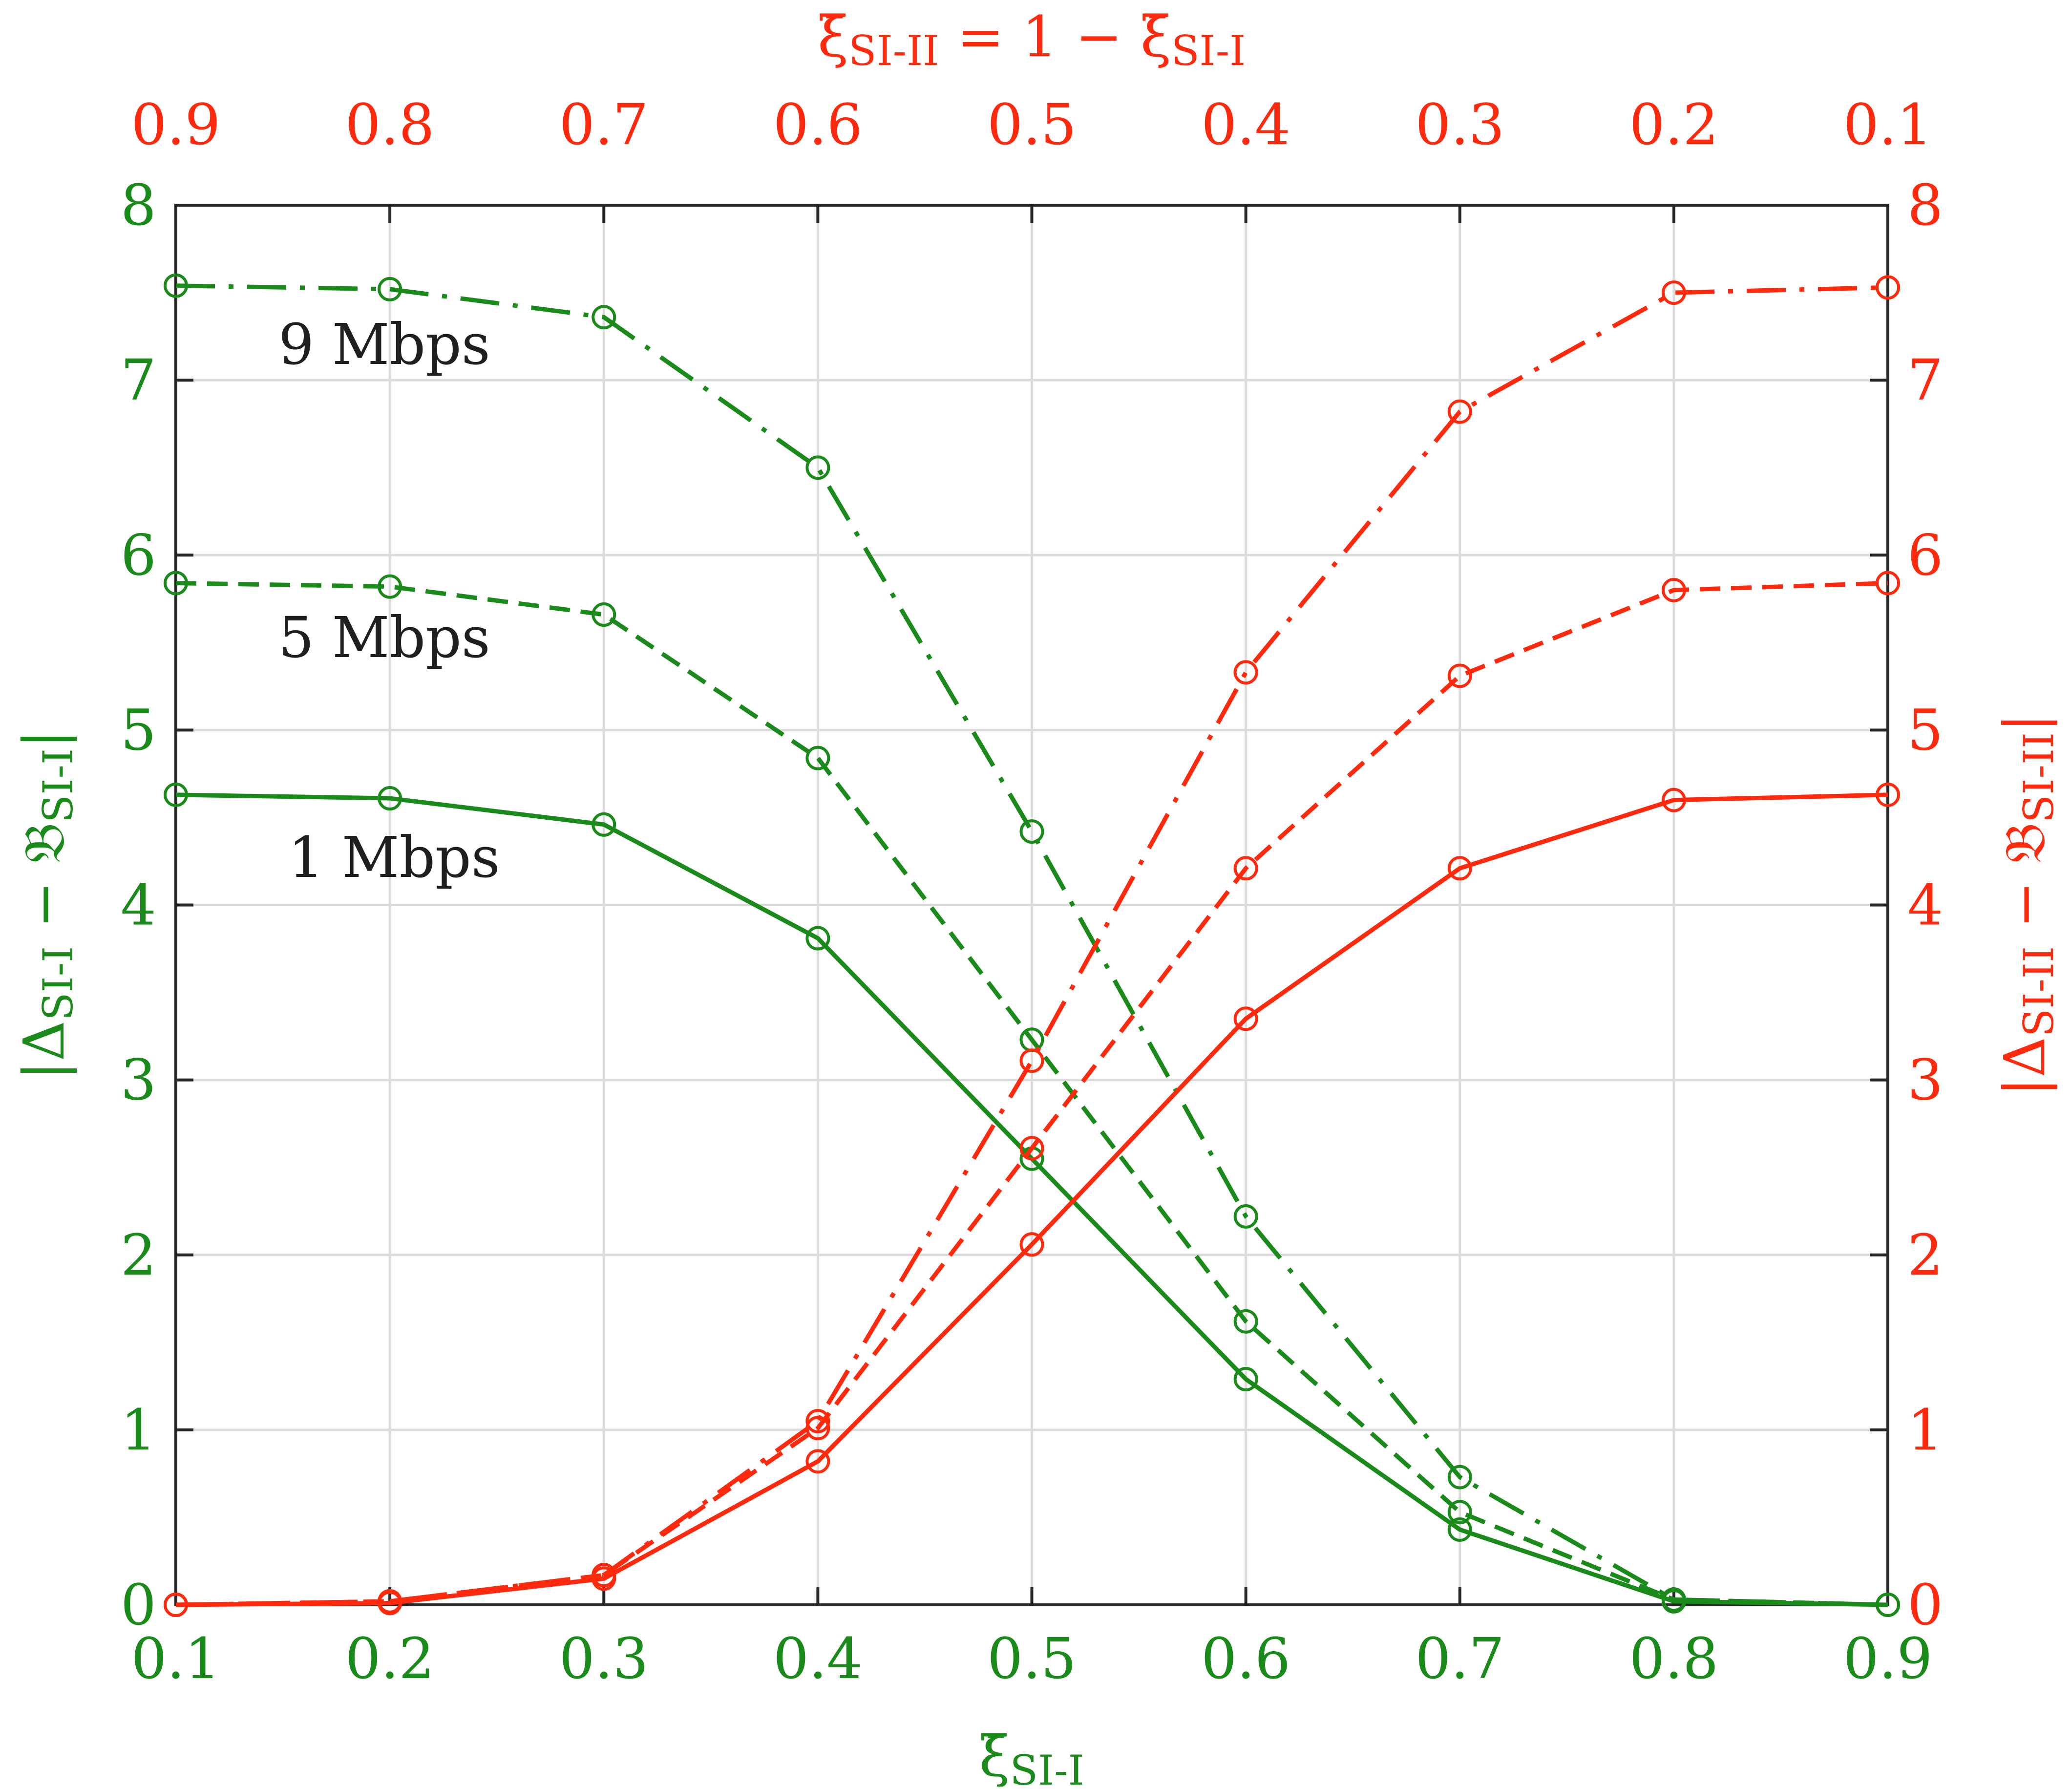 This screenshot has width=2072, height=1789. Describe the element at coordinates (1245, 125) in the screenshot. I see `top-x-tick-label: 0.4` at that location.